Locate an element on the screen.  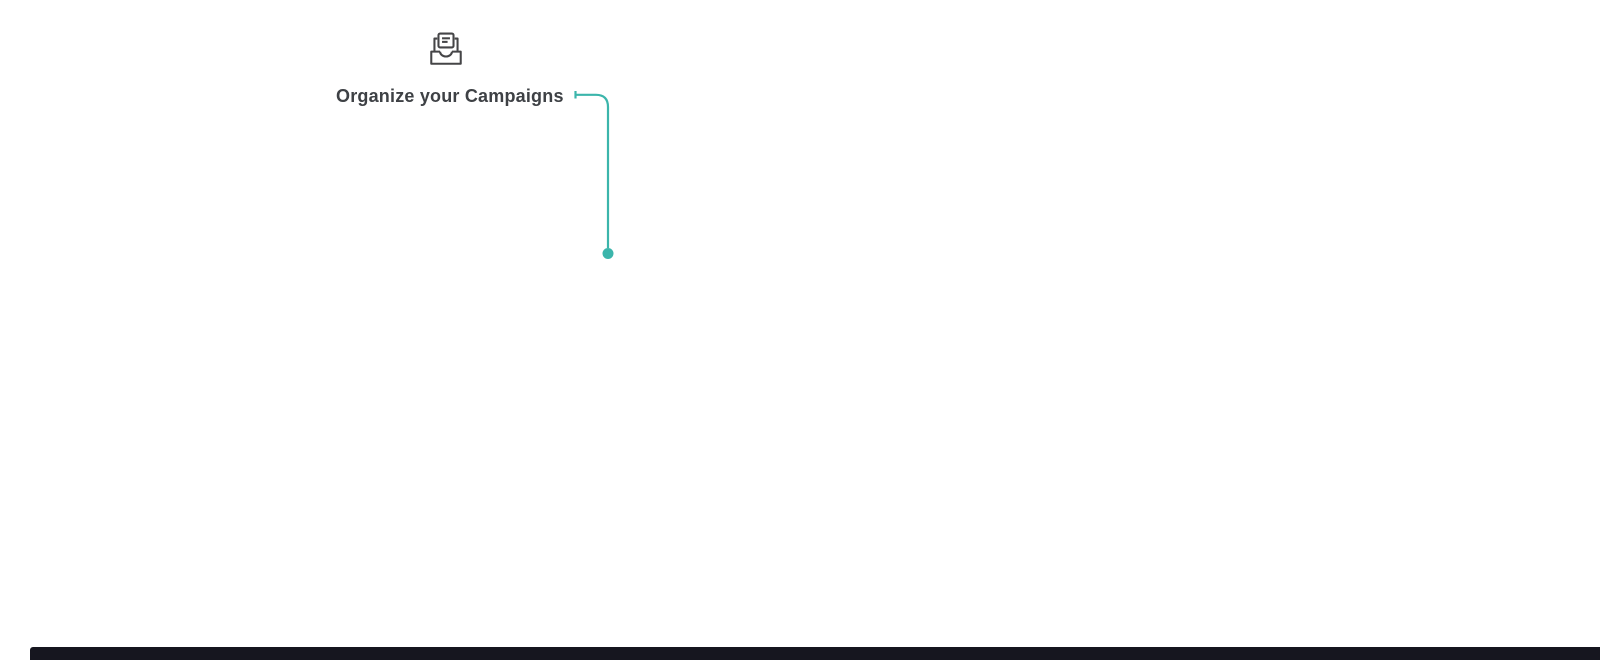
campaigns-inbox-icon is located at coordinates (446, 49).